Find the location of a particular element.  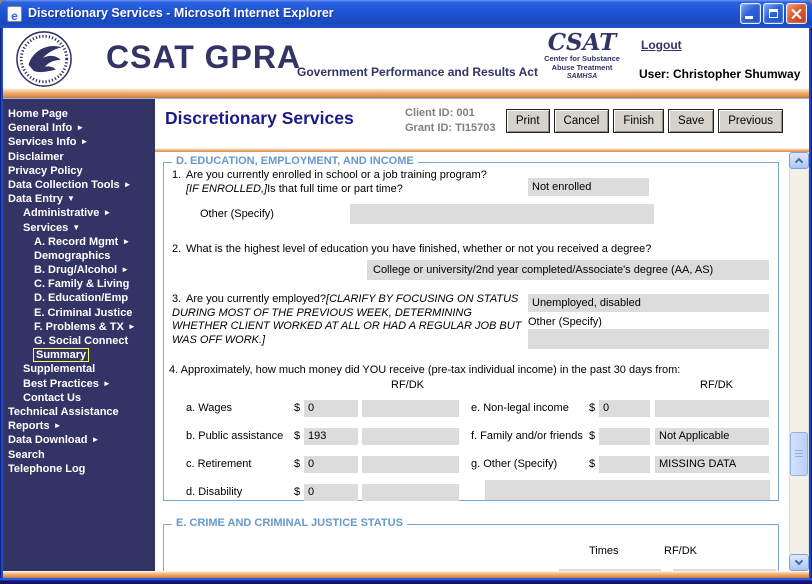

logout-link: Logout is located at coordinates (661, 45).